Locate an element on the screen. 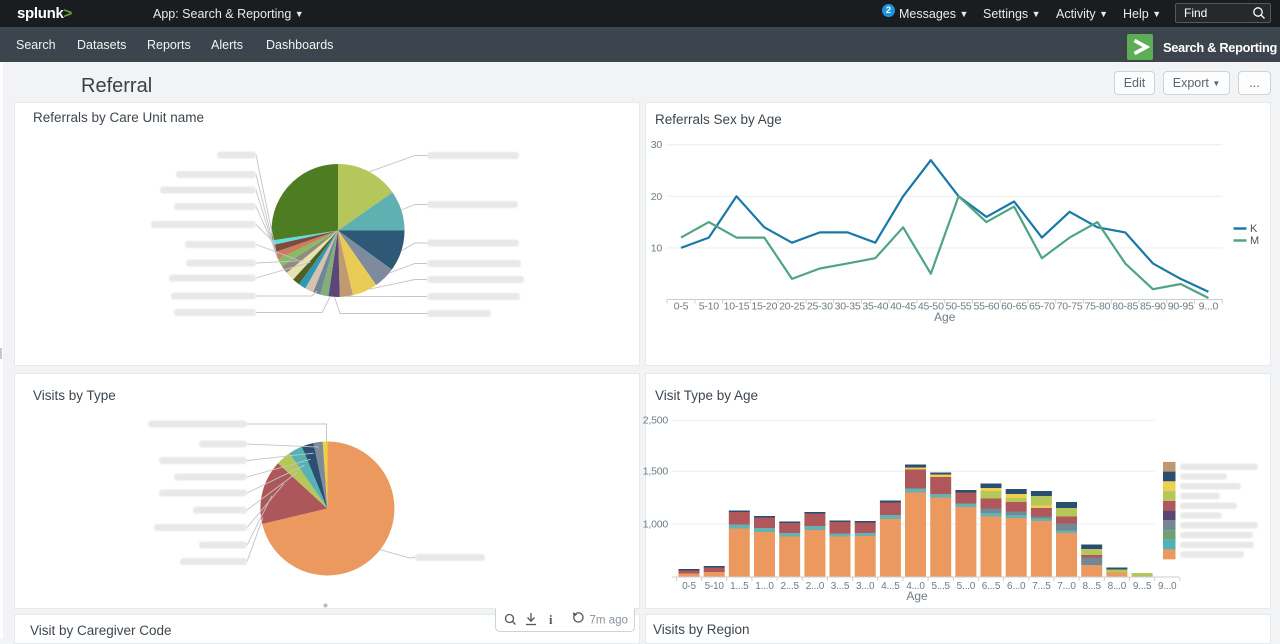  svg-text: K is located at coordinates (1254, 229).